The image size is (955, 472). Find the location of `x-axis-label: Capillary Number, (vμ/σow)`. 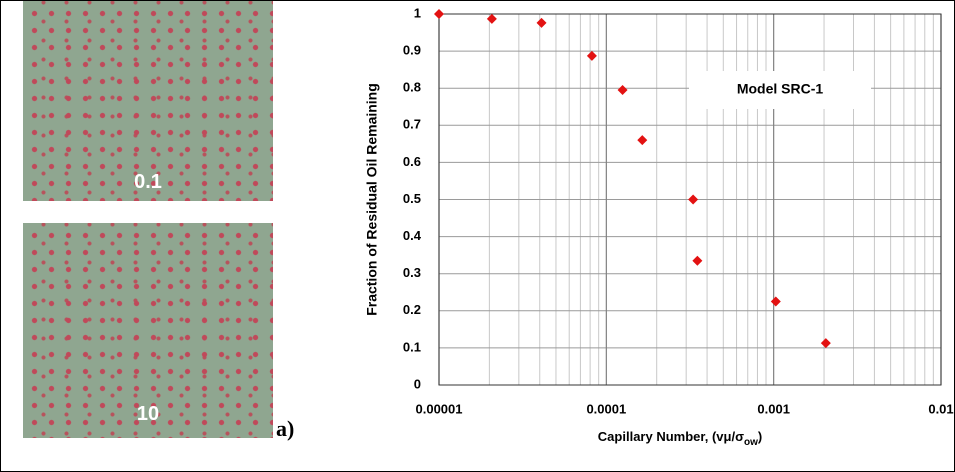

x-axis-label: Capillary Number, (vμ/σow) is located at coordinates (680, 438).